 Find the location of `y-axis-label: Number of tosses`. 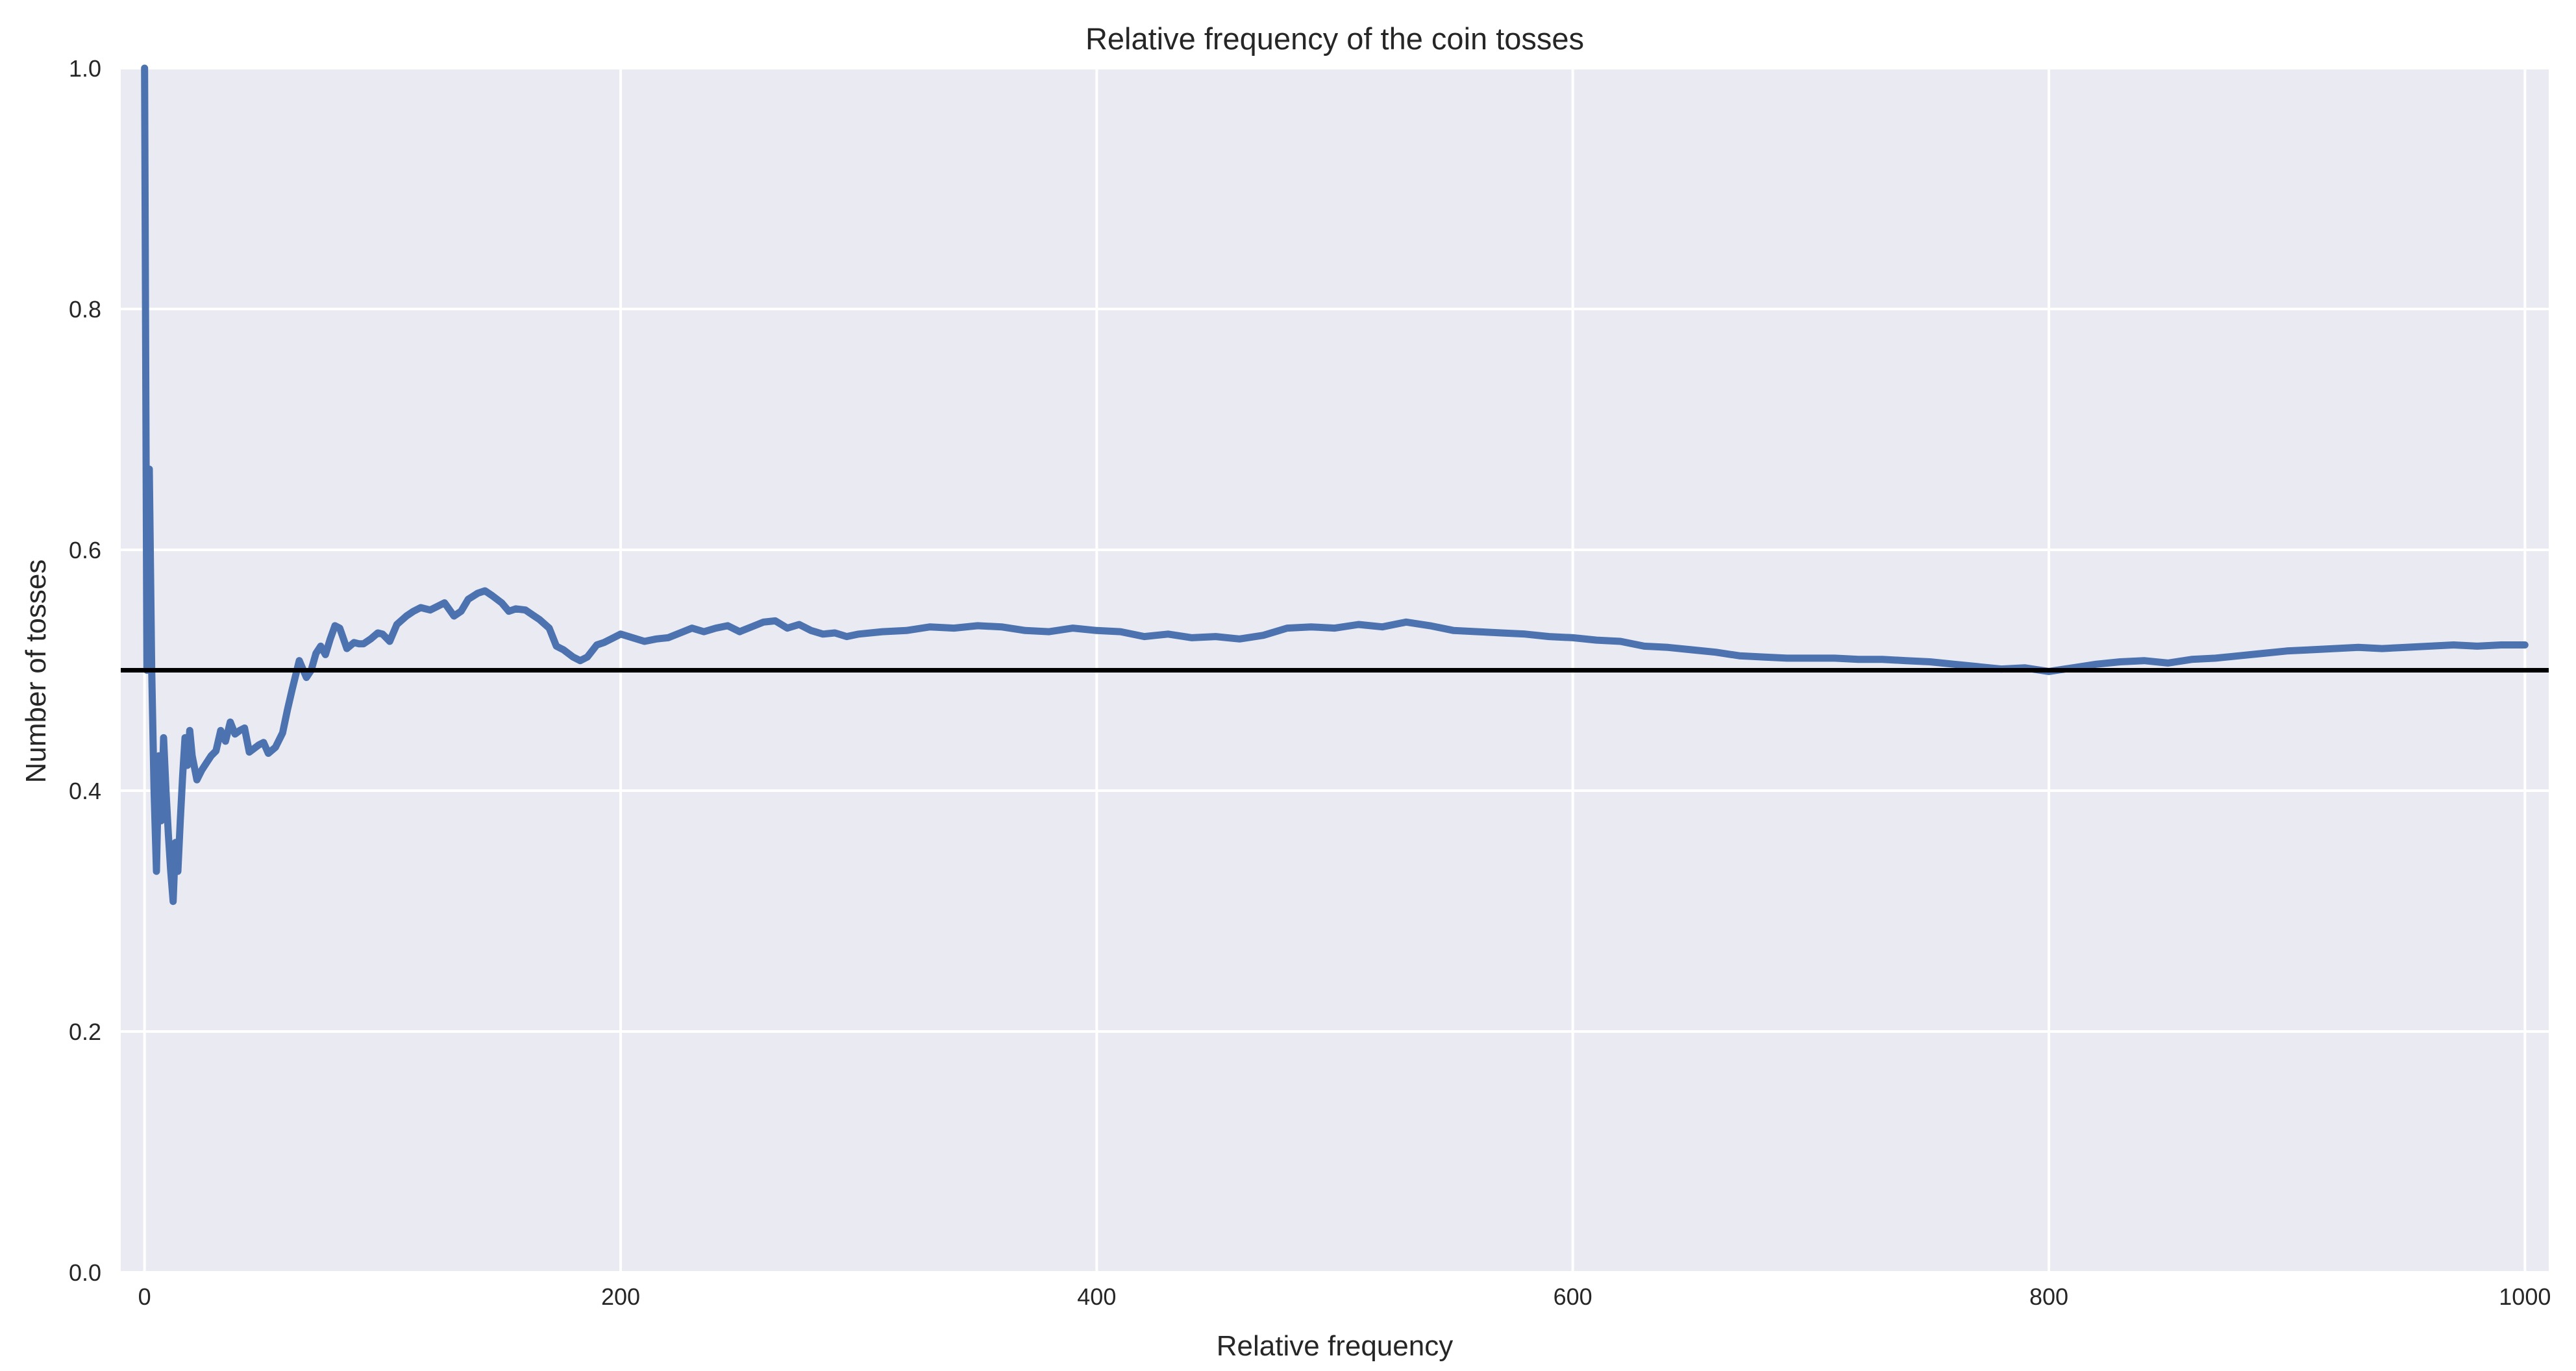

y-axis-label: Number of tosses is located at coordinates (36, 672).